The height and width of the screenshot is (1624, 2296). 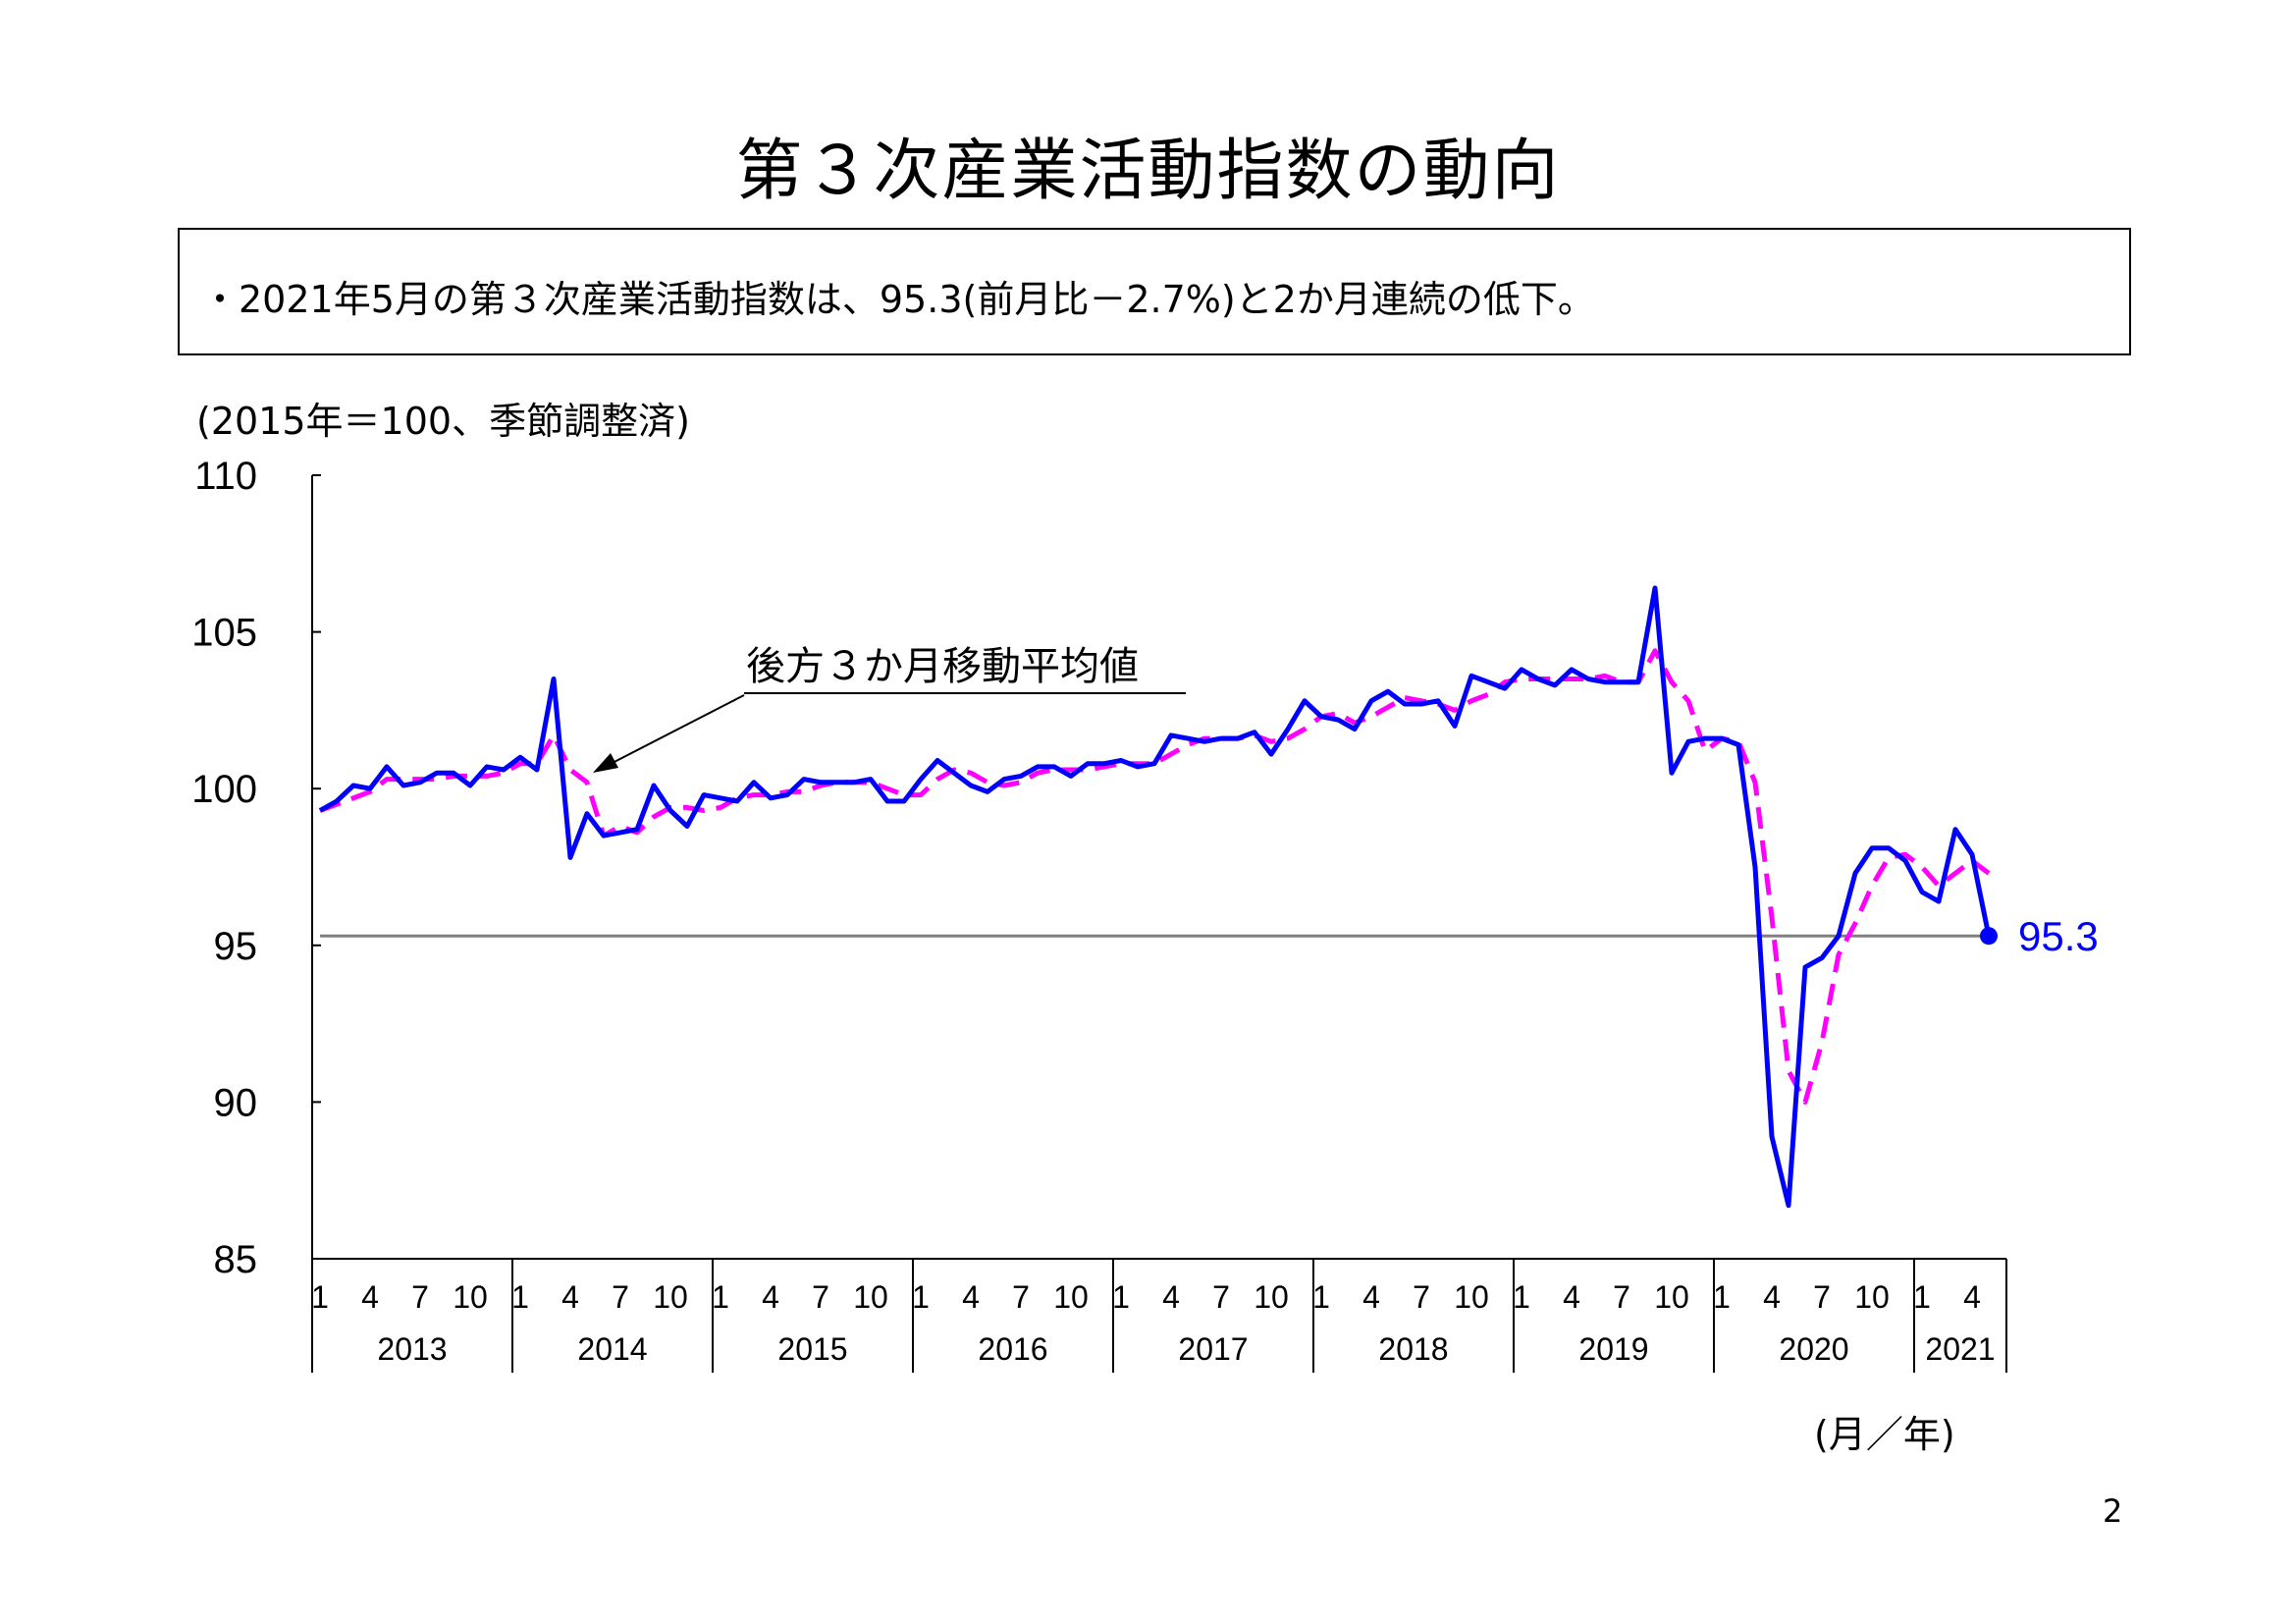 I want to click on year-label: 2014, so click(x=612, y=1349).